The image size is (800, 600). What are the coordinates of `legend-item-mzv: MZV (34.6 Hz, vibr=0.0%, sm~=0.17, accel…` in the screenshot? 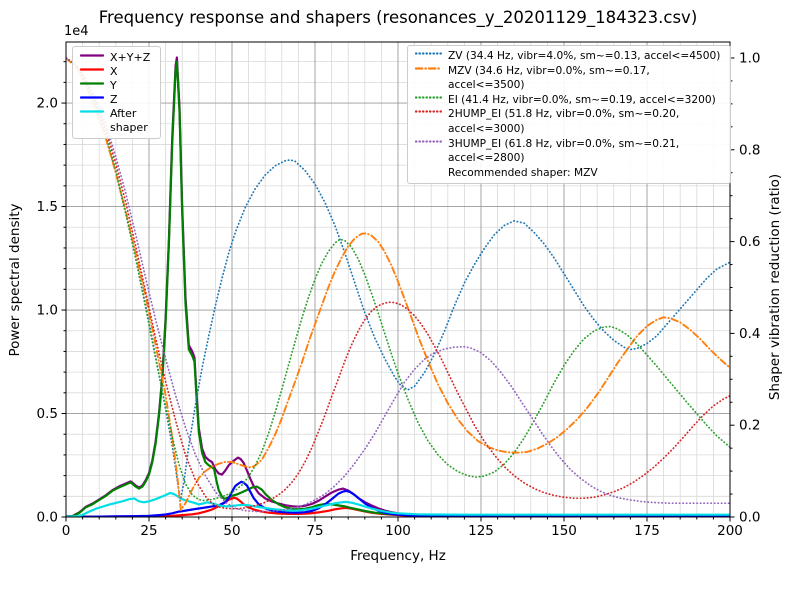 It's located at (569, 78).